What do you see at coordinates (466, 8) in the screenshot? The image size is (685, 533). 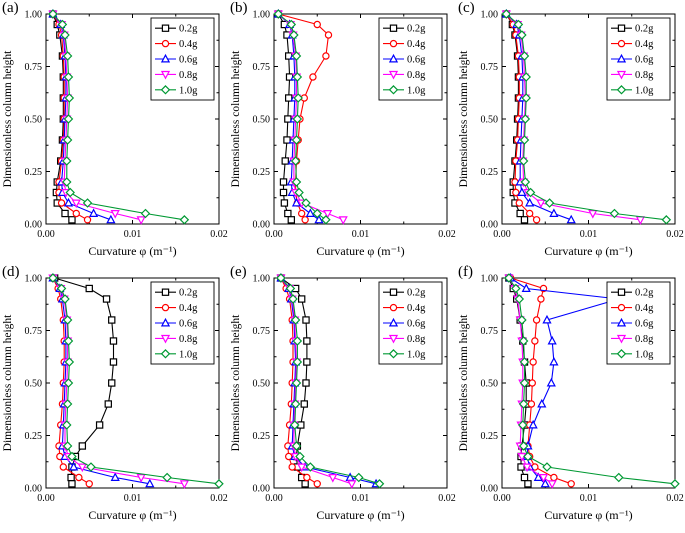 I see `panel-label-c: (c)` at bounding box center [466, 8].